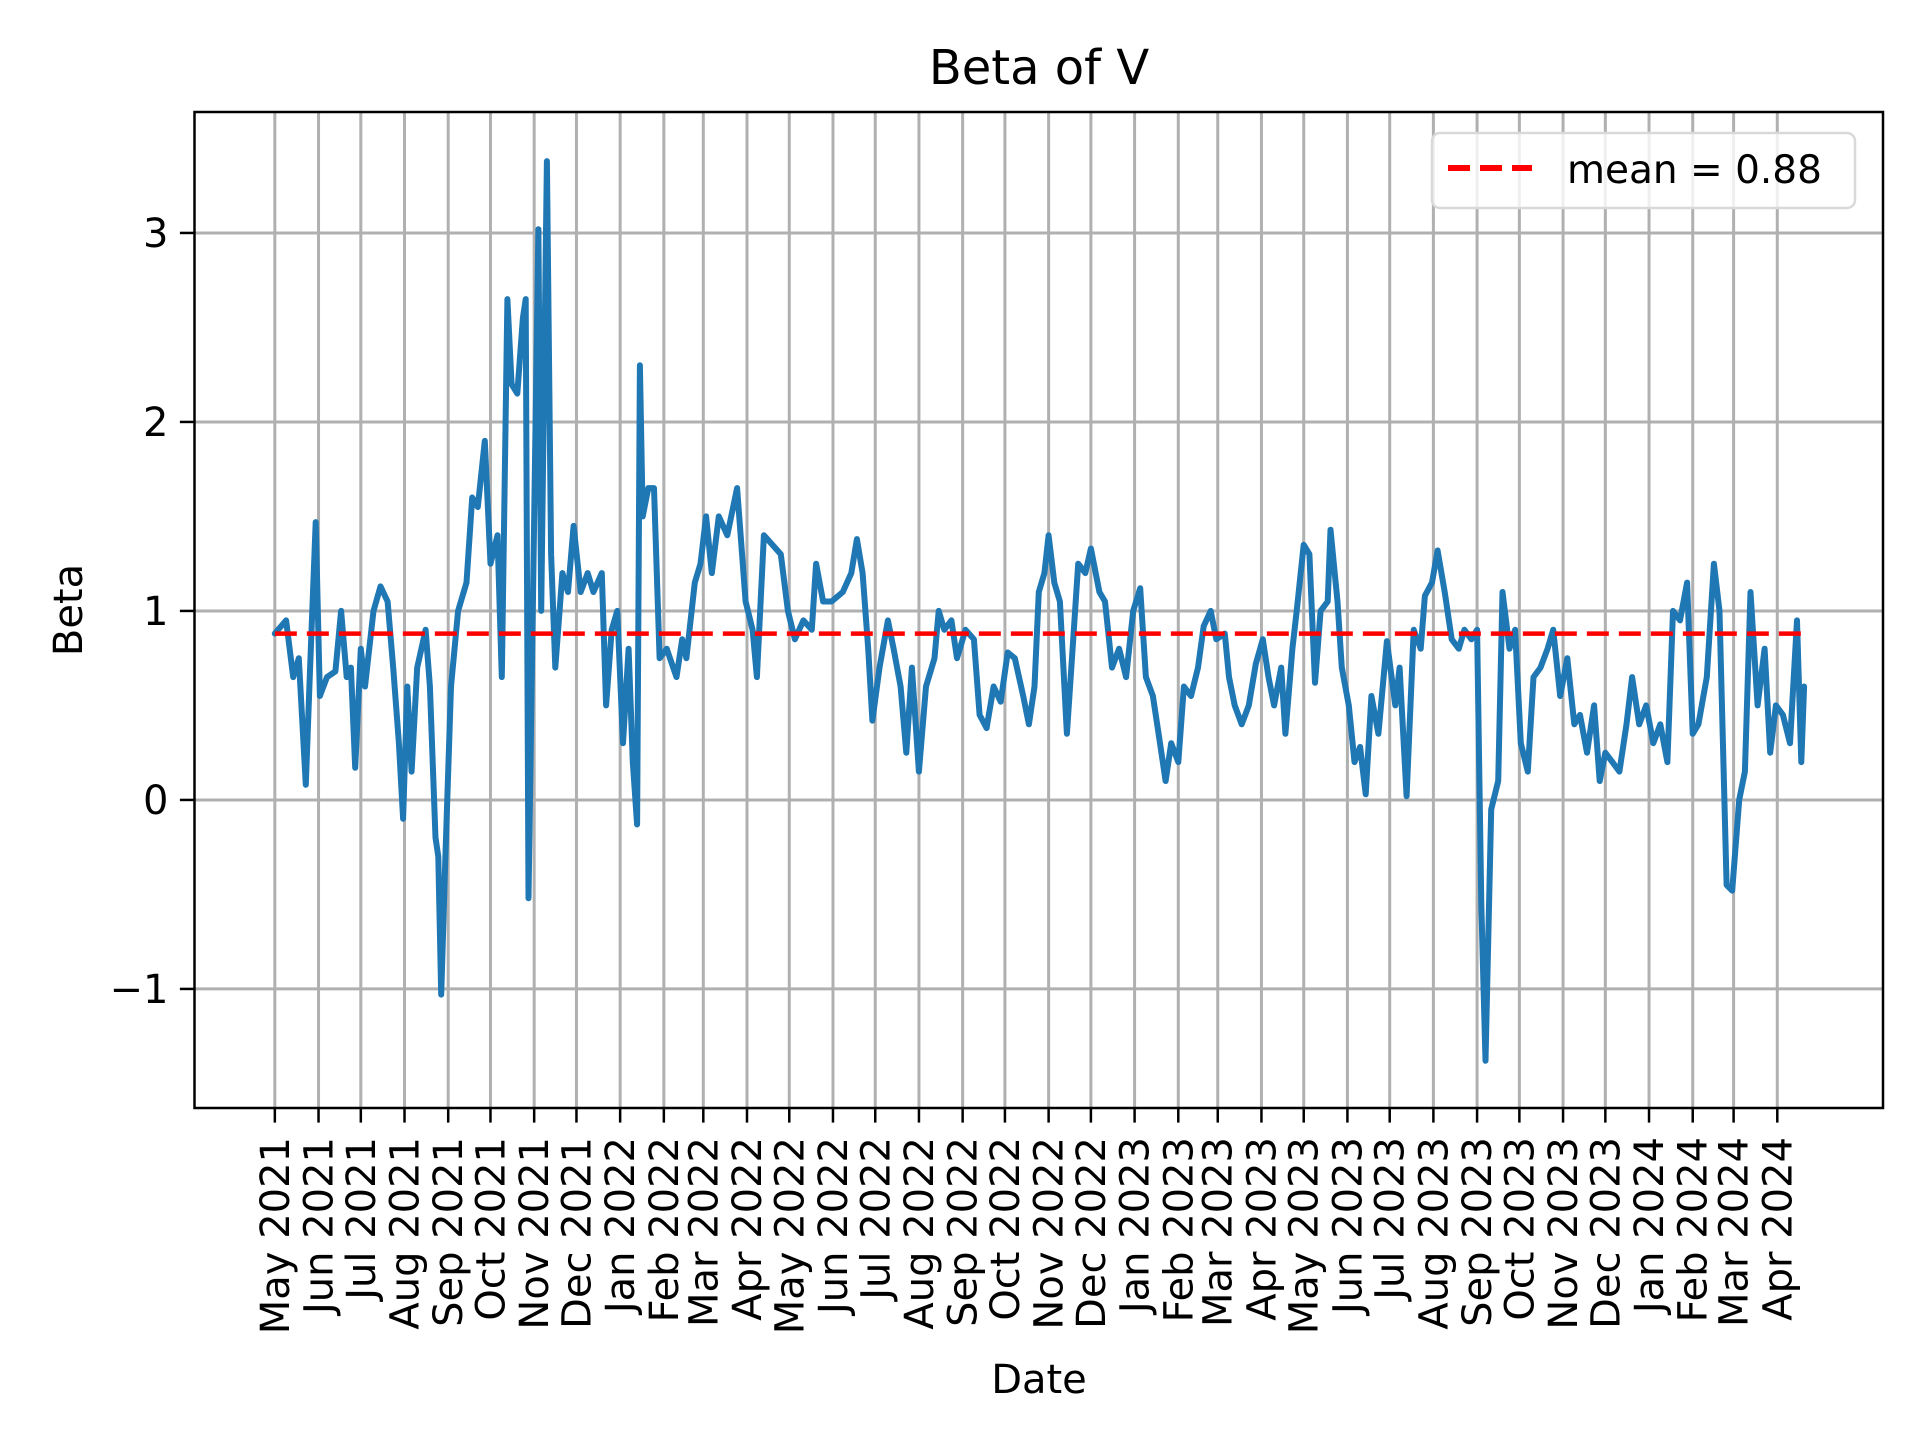 The width and height of the screenshot is (1920, 1440). What do you see at coordinates (1778, 1229) in the screenshot?
I see `x-tick-label: Apr 2024` at bounding box center [1778, 1229].